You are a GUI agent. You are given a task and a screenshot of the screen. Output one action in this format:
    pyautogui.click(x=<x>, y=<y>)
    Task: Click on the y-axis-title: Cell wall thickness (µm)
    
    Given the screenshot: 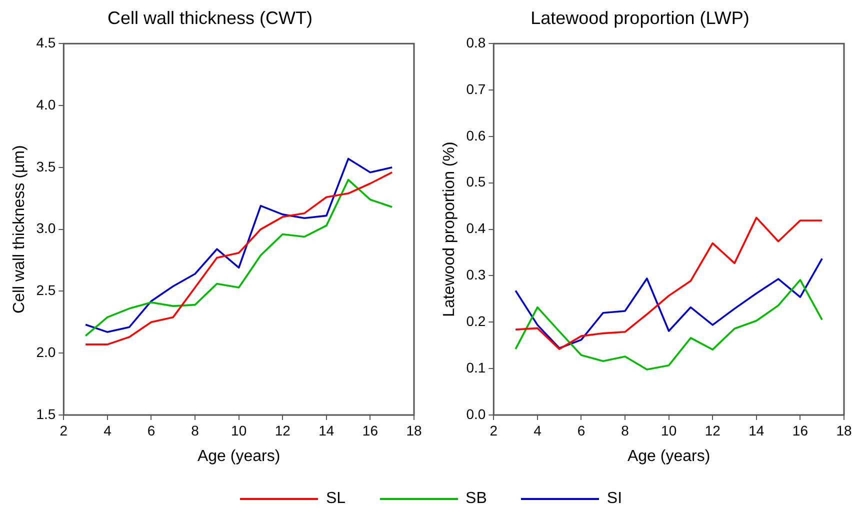 What is the action you would take?
    pyautogui.click(x=19, y=229)
    